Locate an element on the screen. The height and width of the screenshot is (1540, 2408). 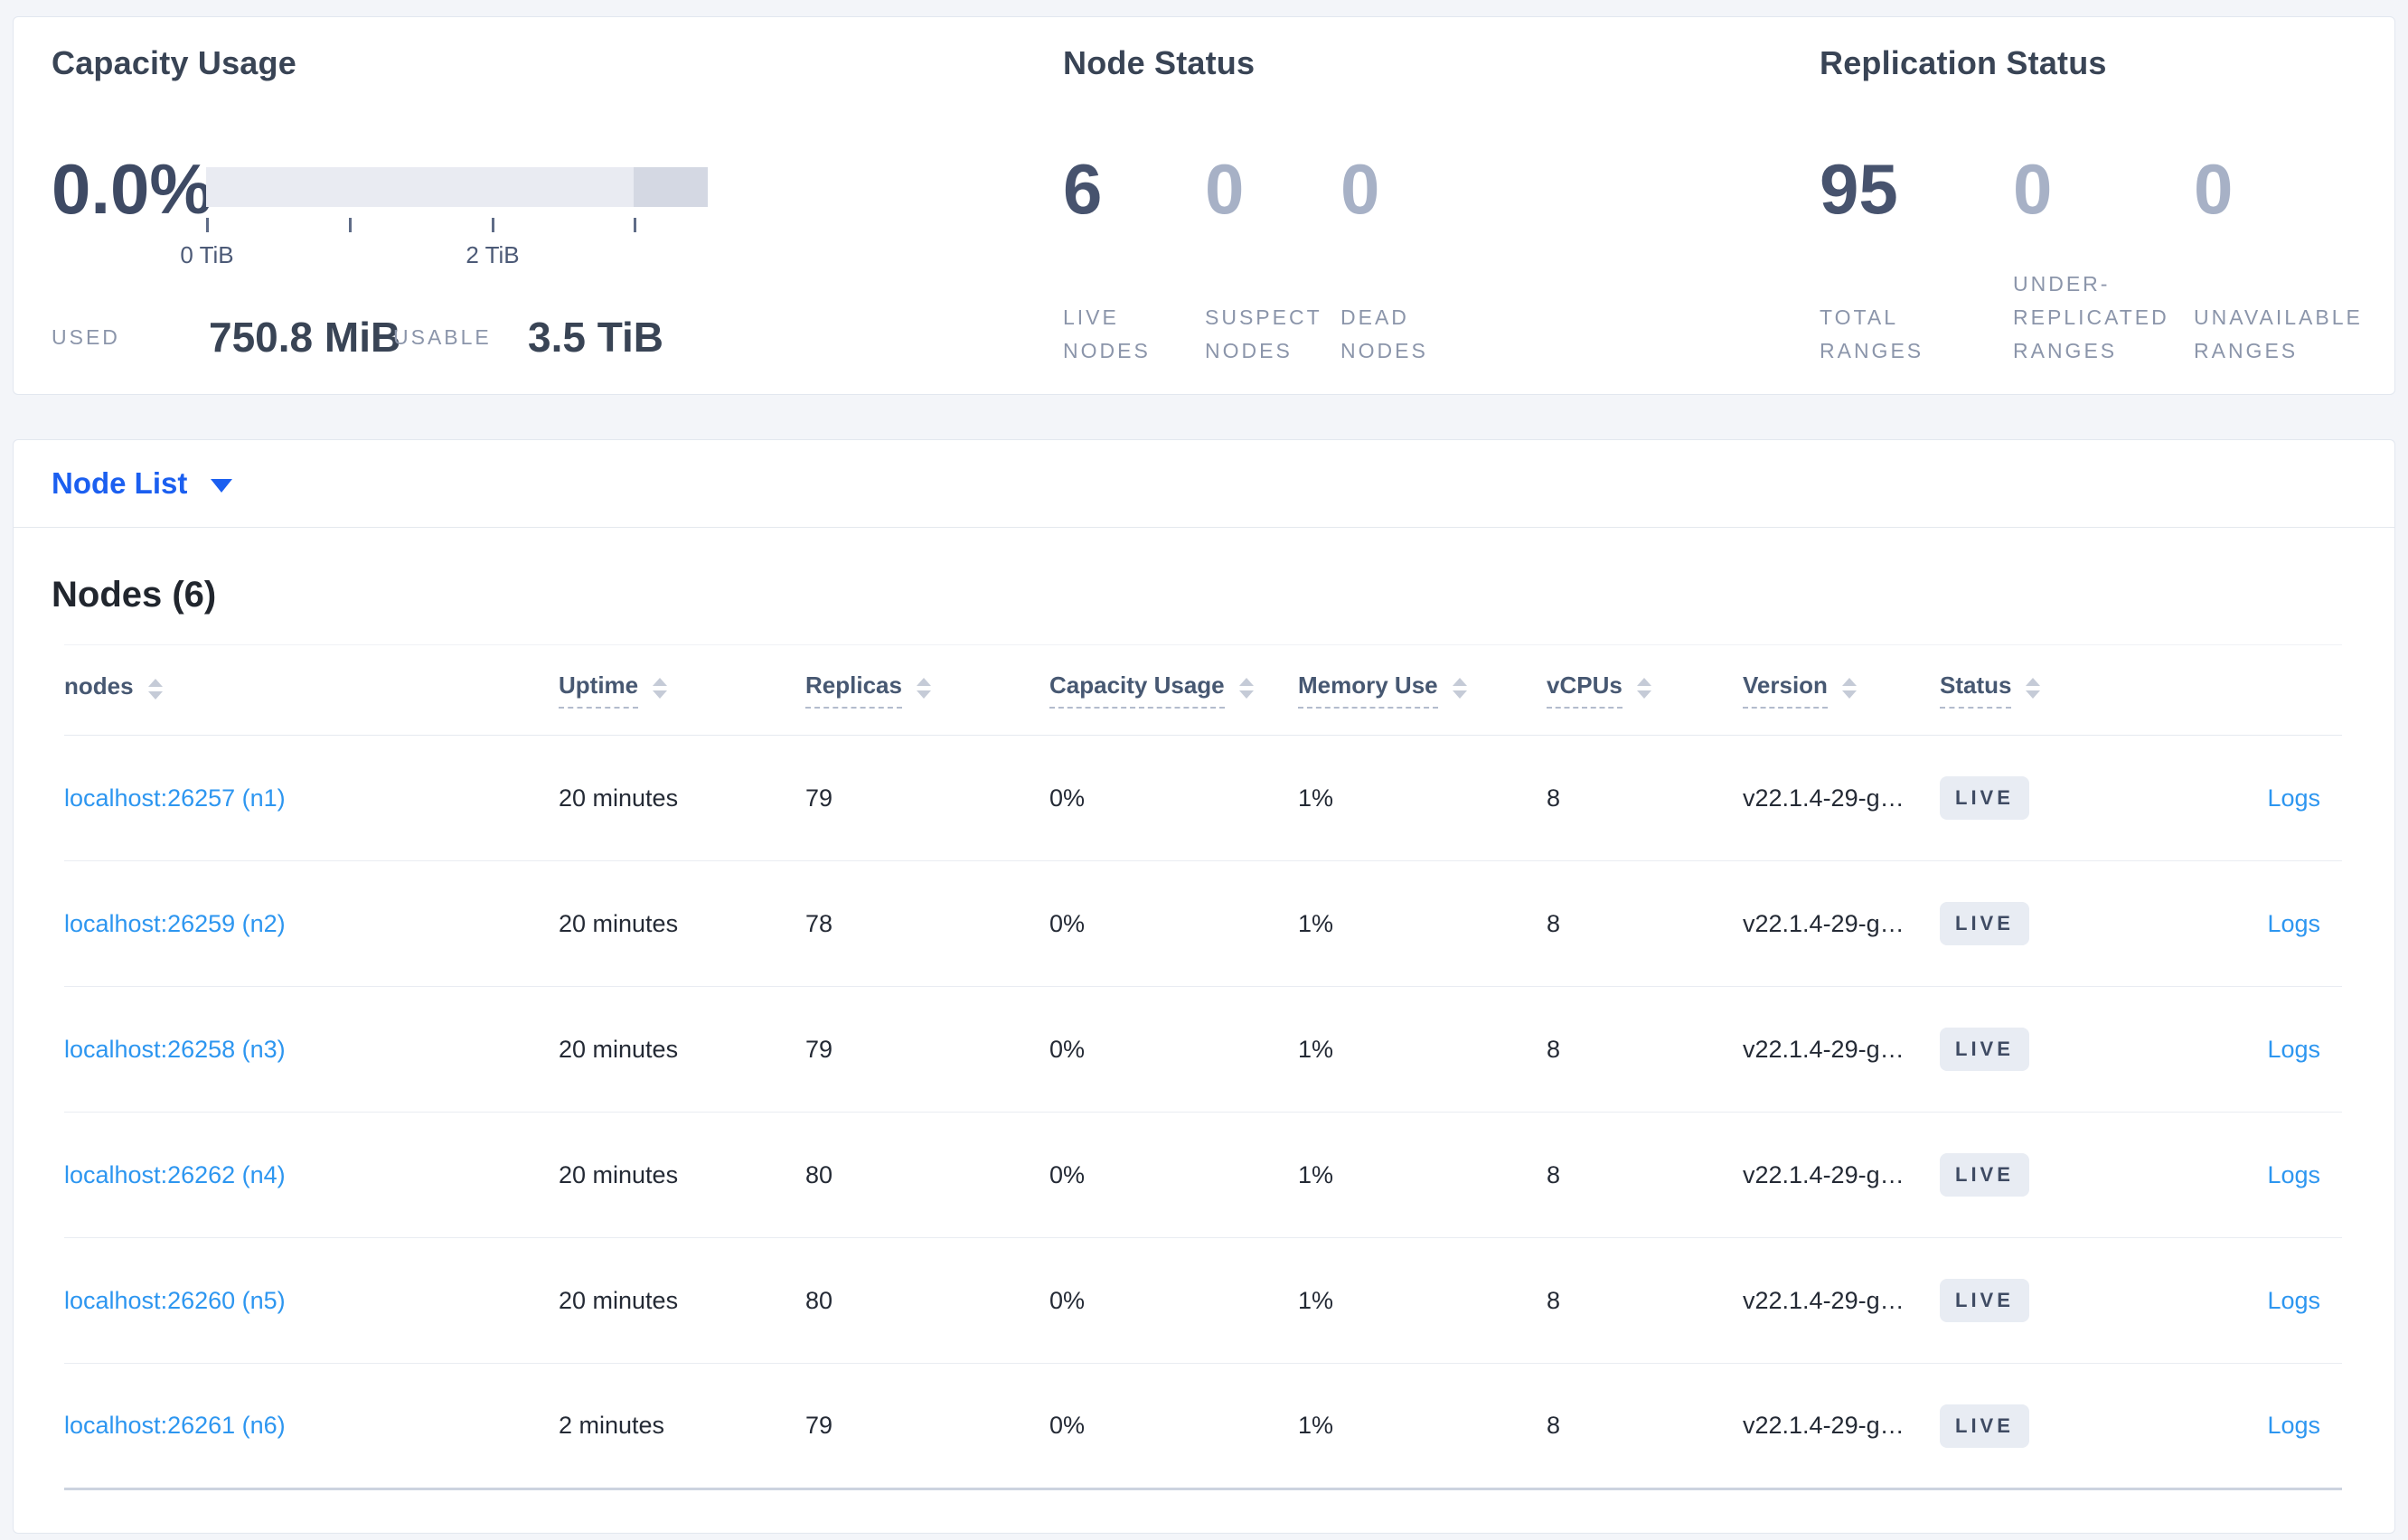
node-link: localhost:26262 (n4) is located at coordinates (175, 1174).